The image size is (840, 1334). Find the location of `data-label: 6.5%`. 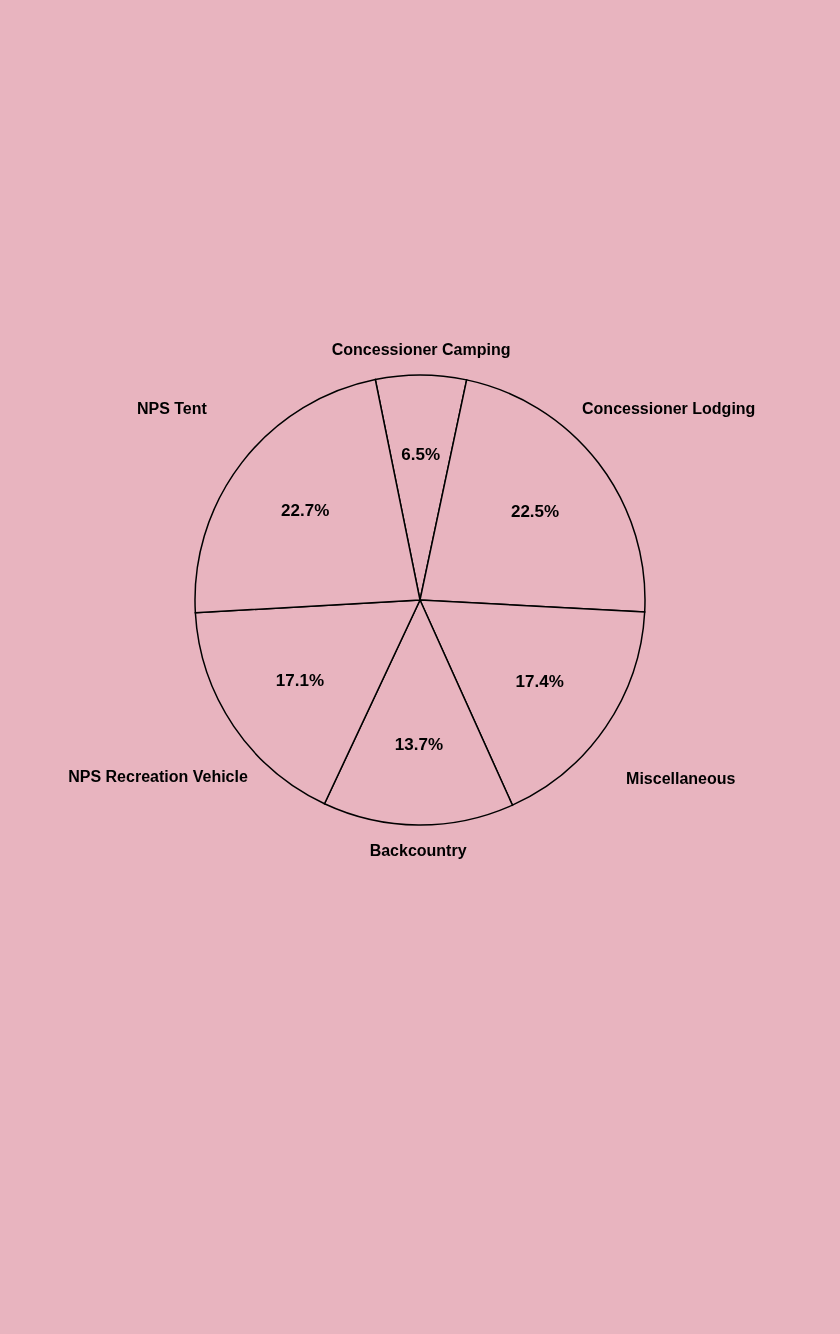

data-label: 6.5% is located at coordinates (421, 454).